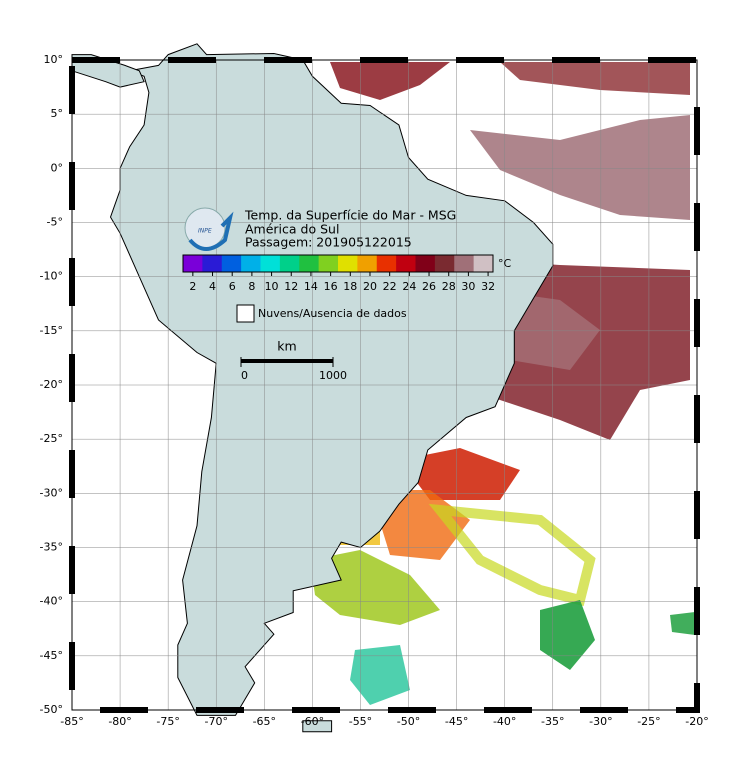 This screenshot has width=741, height=781. I want to click on scale-bar-body, so click(287, 361).